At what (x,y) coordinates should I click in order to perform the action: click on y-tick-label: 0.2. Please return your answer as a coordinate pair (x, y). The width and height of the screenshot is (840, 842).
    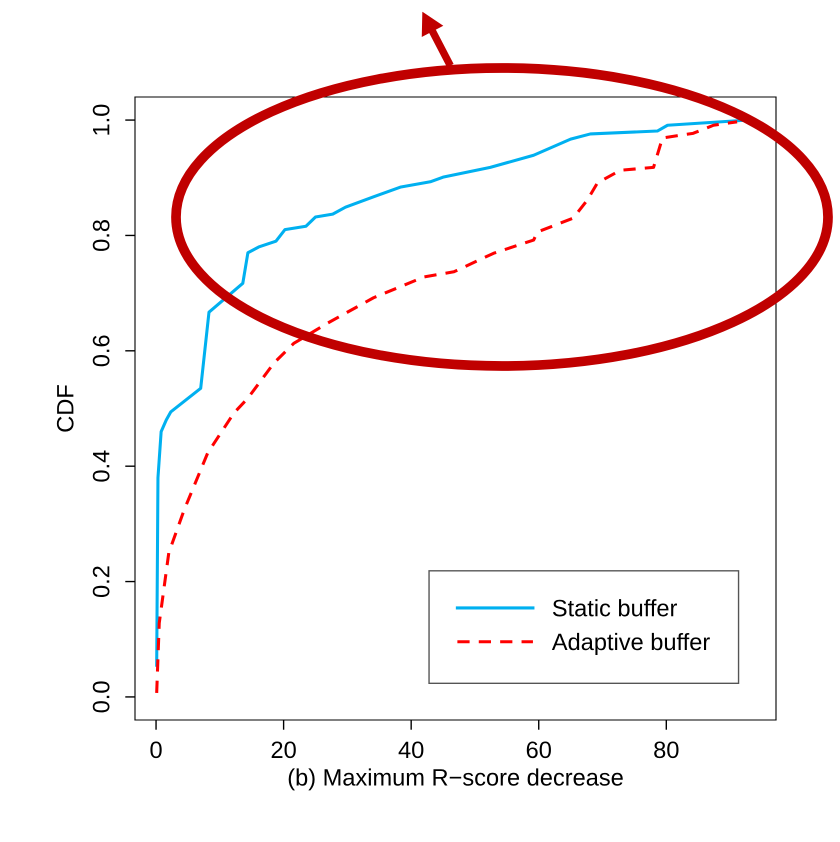
    Looking at the image, I should click on (101, 582).